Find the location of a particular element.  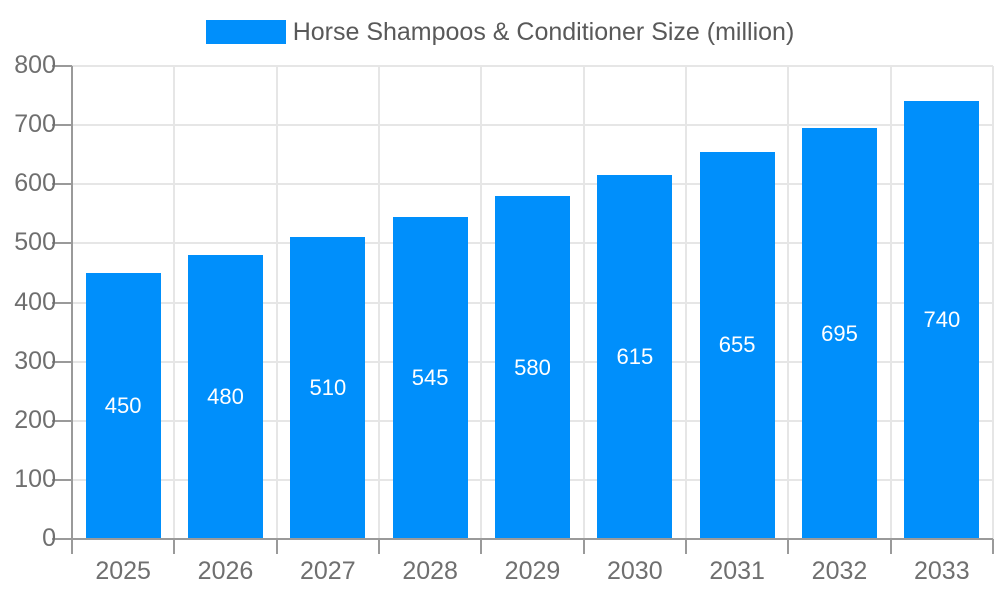

x-tick-label: 2029 is located at coordinates (532, 571).